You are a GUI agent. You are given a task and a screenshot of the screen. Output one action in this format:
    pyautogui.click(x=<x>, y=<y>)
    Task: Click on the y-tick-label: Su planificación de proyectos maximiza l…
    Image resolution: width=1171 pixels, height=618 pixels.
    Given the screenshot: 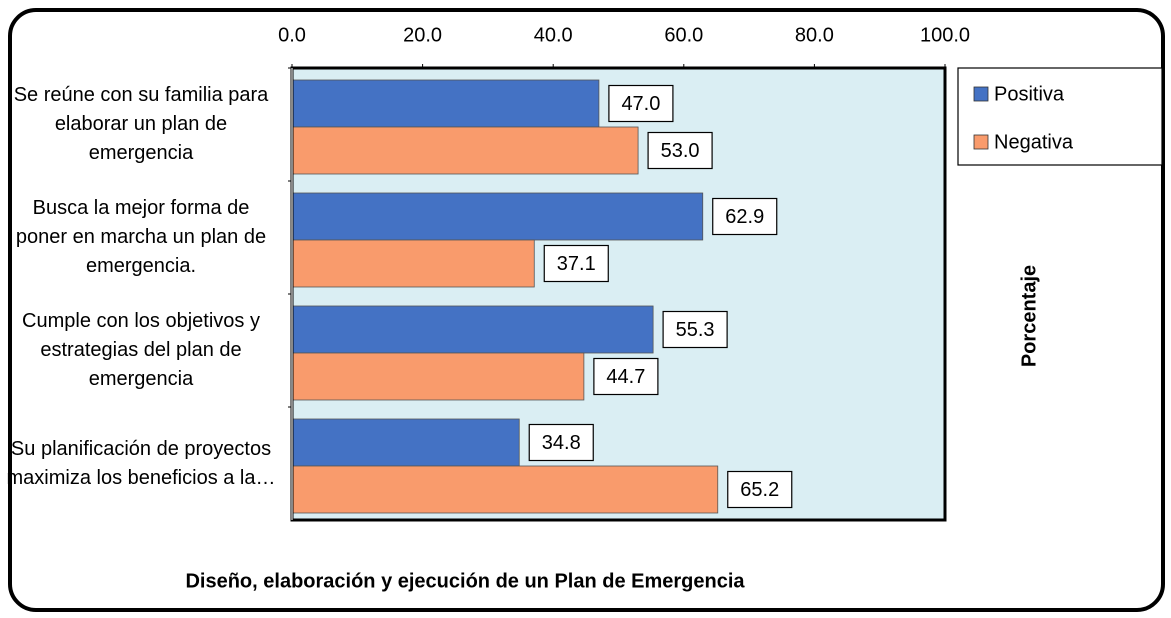 What is the action you would take?
    pyautogui.click(x=141, y=463)
    